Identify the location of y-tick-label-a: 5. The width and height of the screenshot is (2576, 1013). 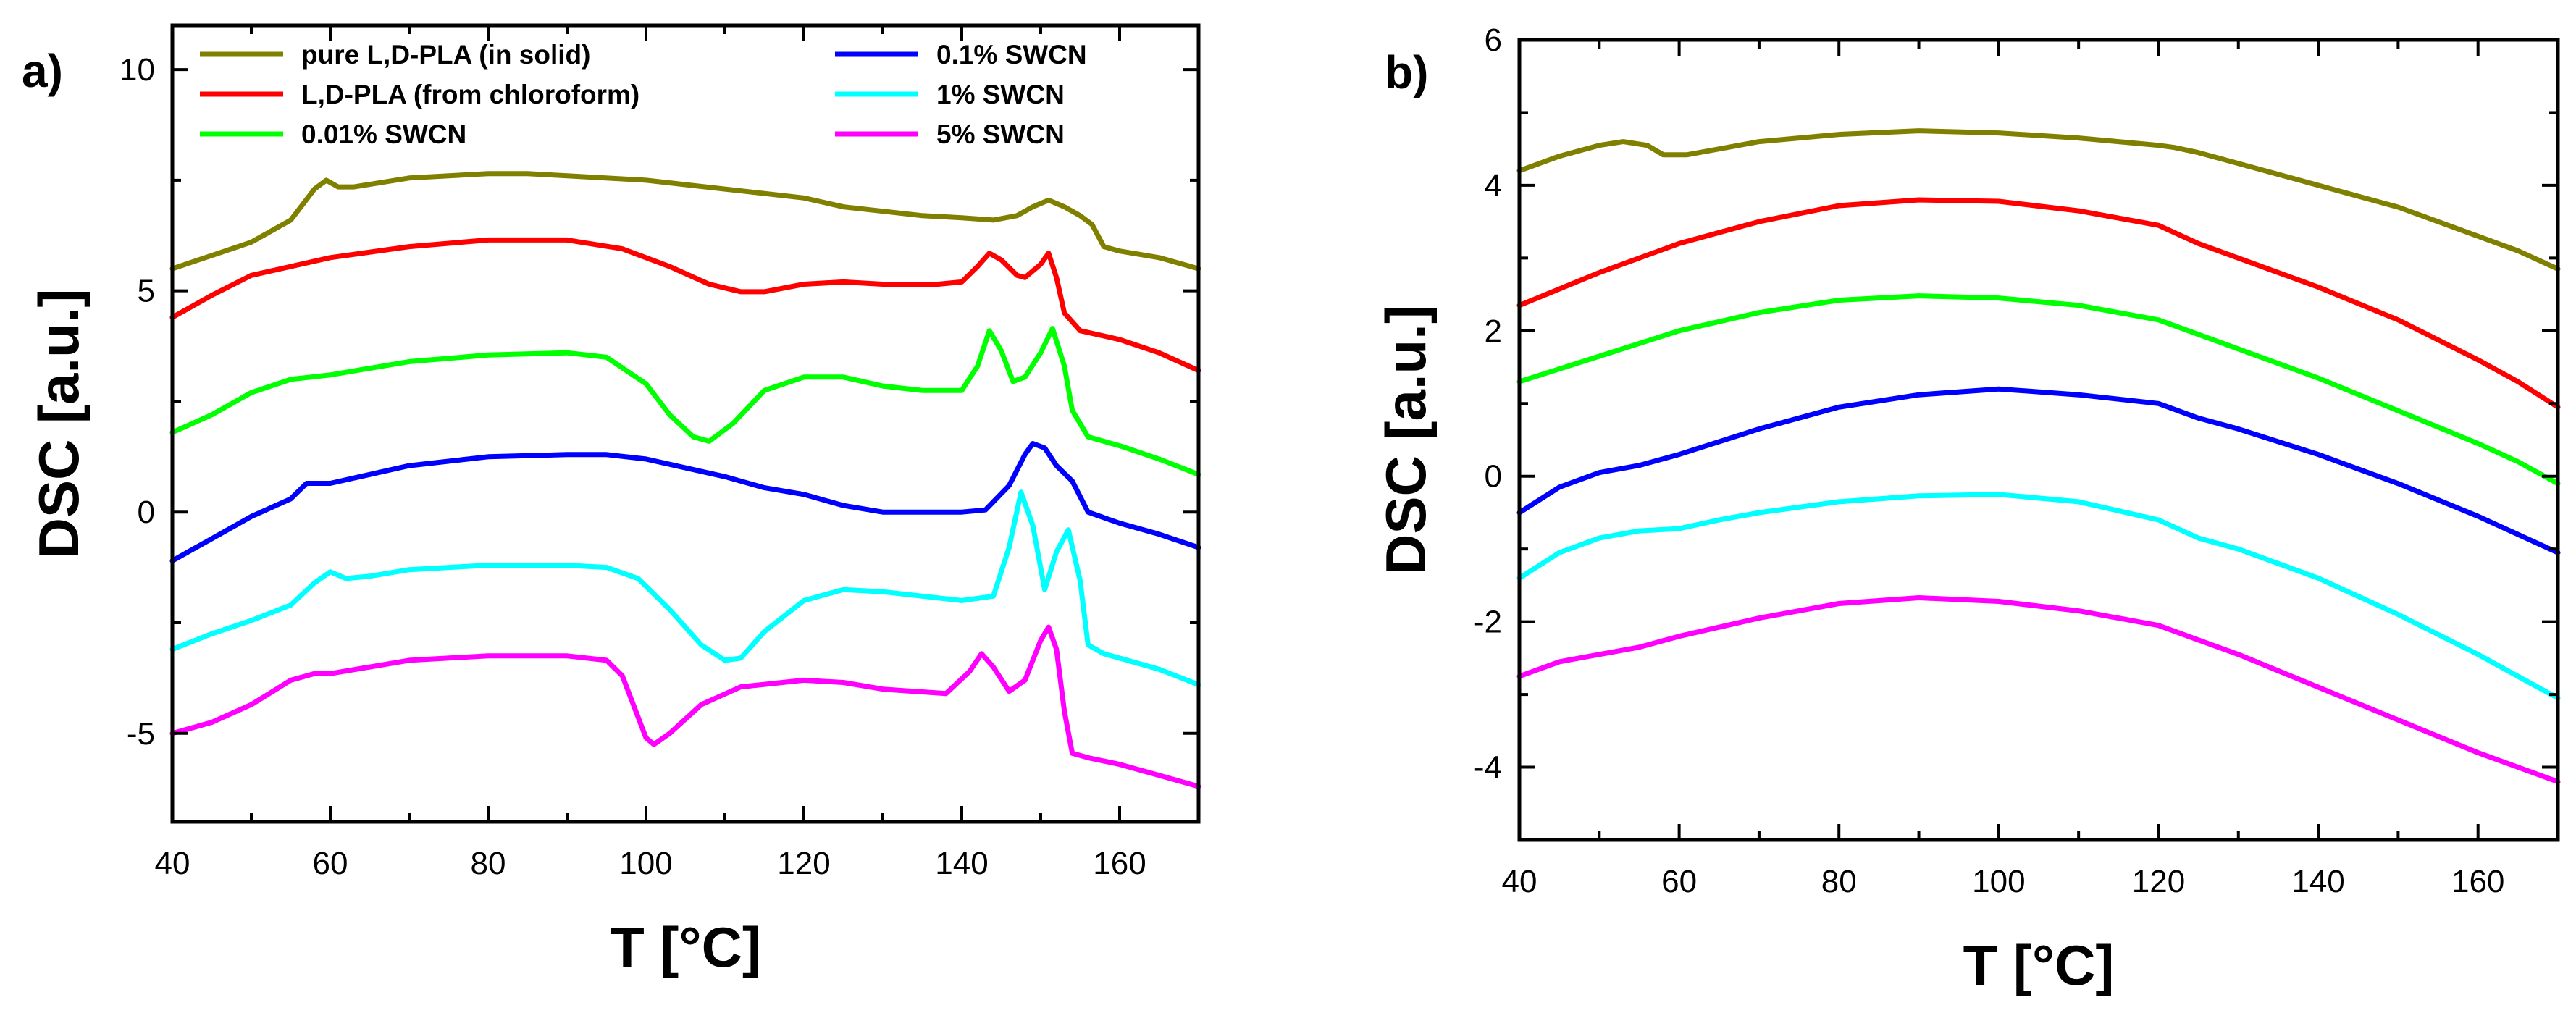
(146, 291).